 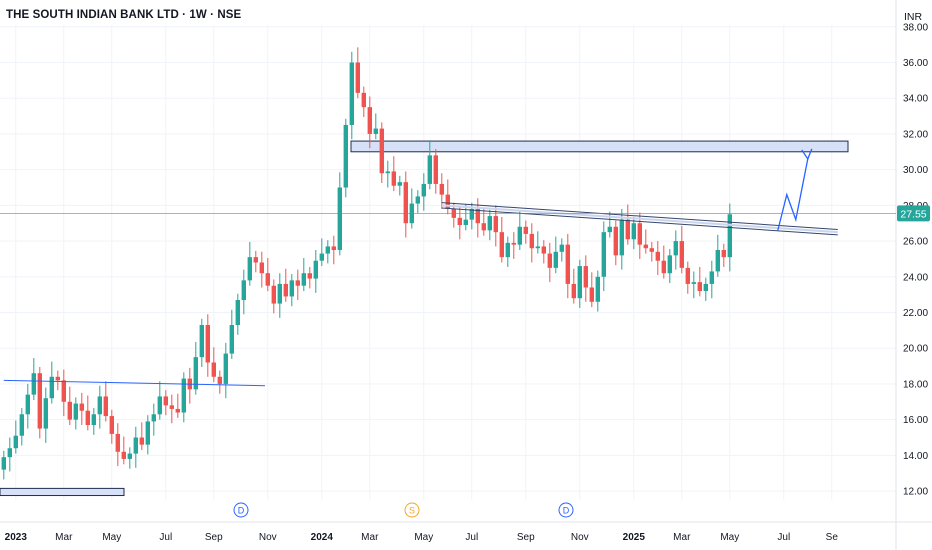 I want to click on y-tick-label: 34.00, so click(x=915, y=99).